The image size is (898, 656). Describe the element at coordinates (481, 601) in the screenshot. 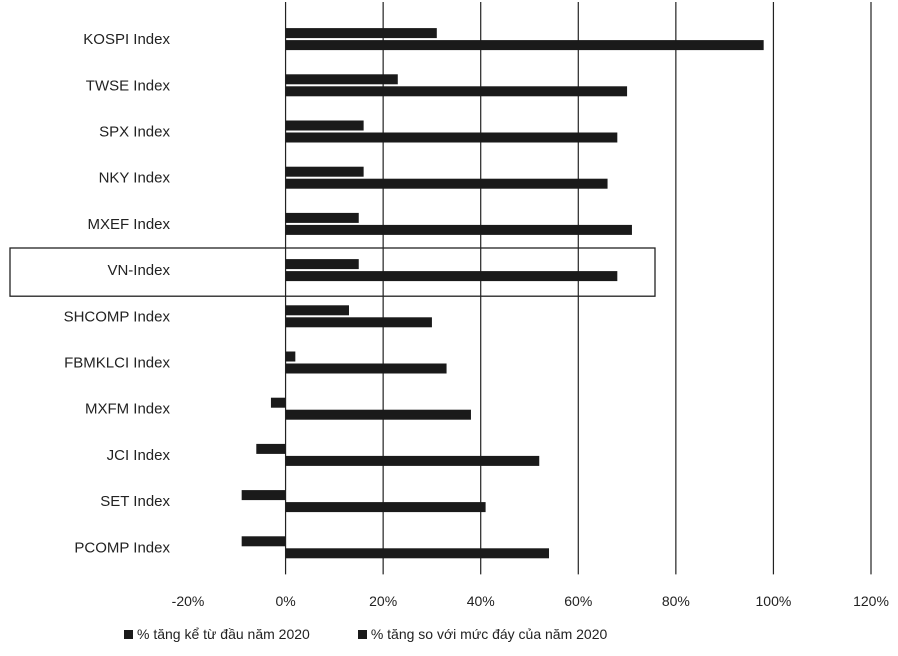

I see `x-tick-label: 40%` at that location.